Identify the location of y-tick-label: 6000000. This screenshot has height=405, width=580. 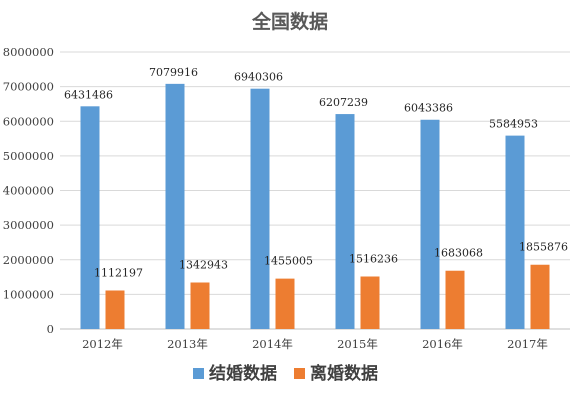
(28, 121).